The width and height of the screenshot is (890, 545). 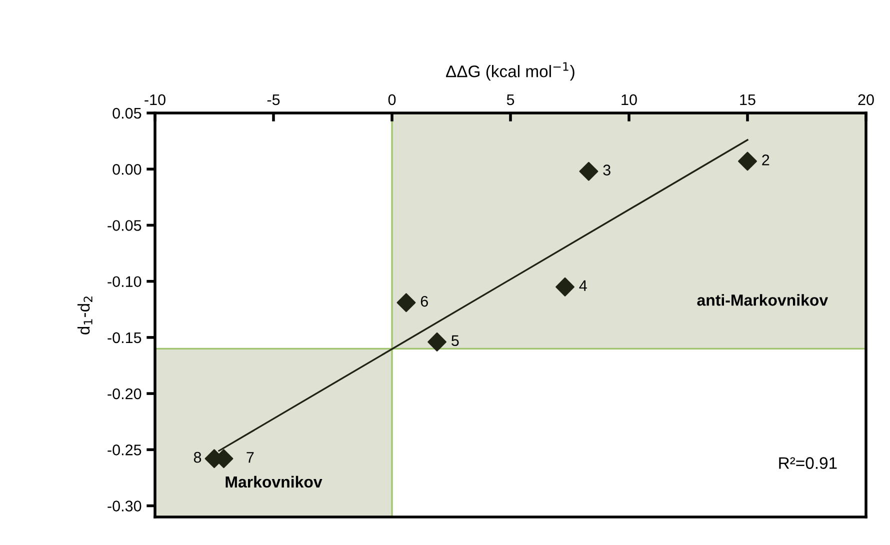 I want to click on y-tick-label: 0.00, so click(x=127, y=169).